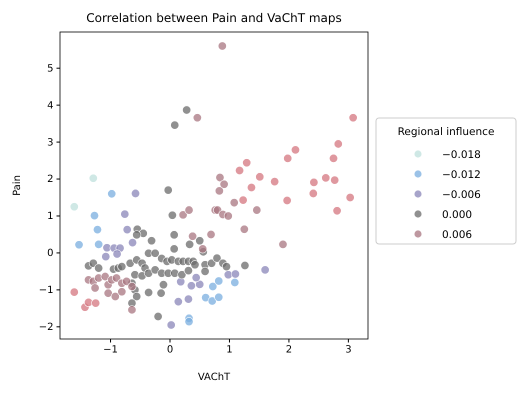  Describe the element at coordinates (50, 254) in the screenshot. I see `y-tick-label: 0` at that location.